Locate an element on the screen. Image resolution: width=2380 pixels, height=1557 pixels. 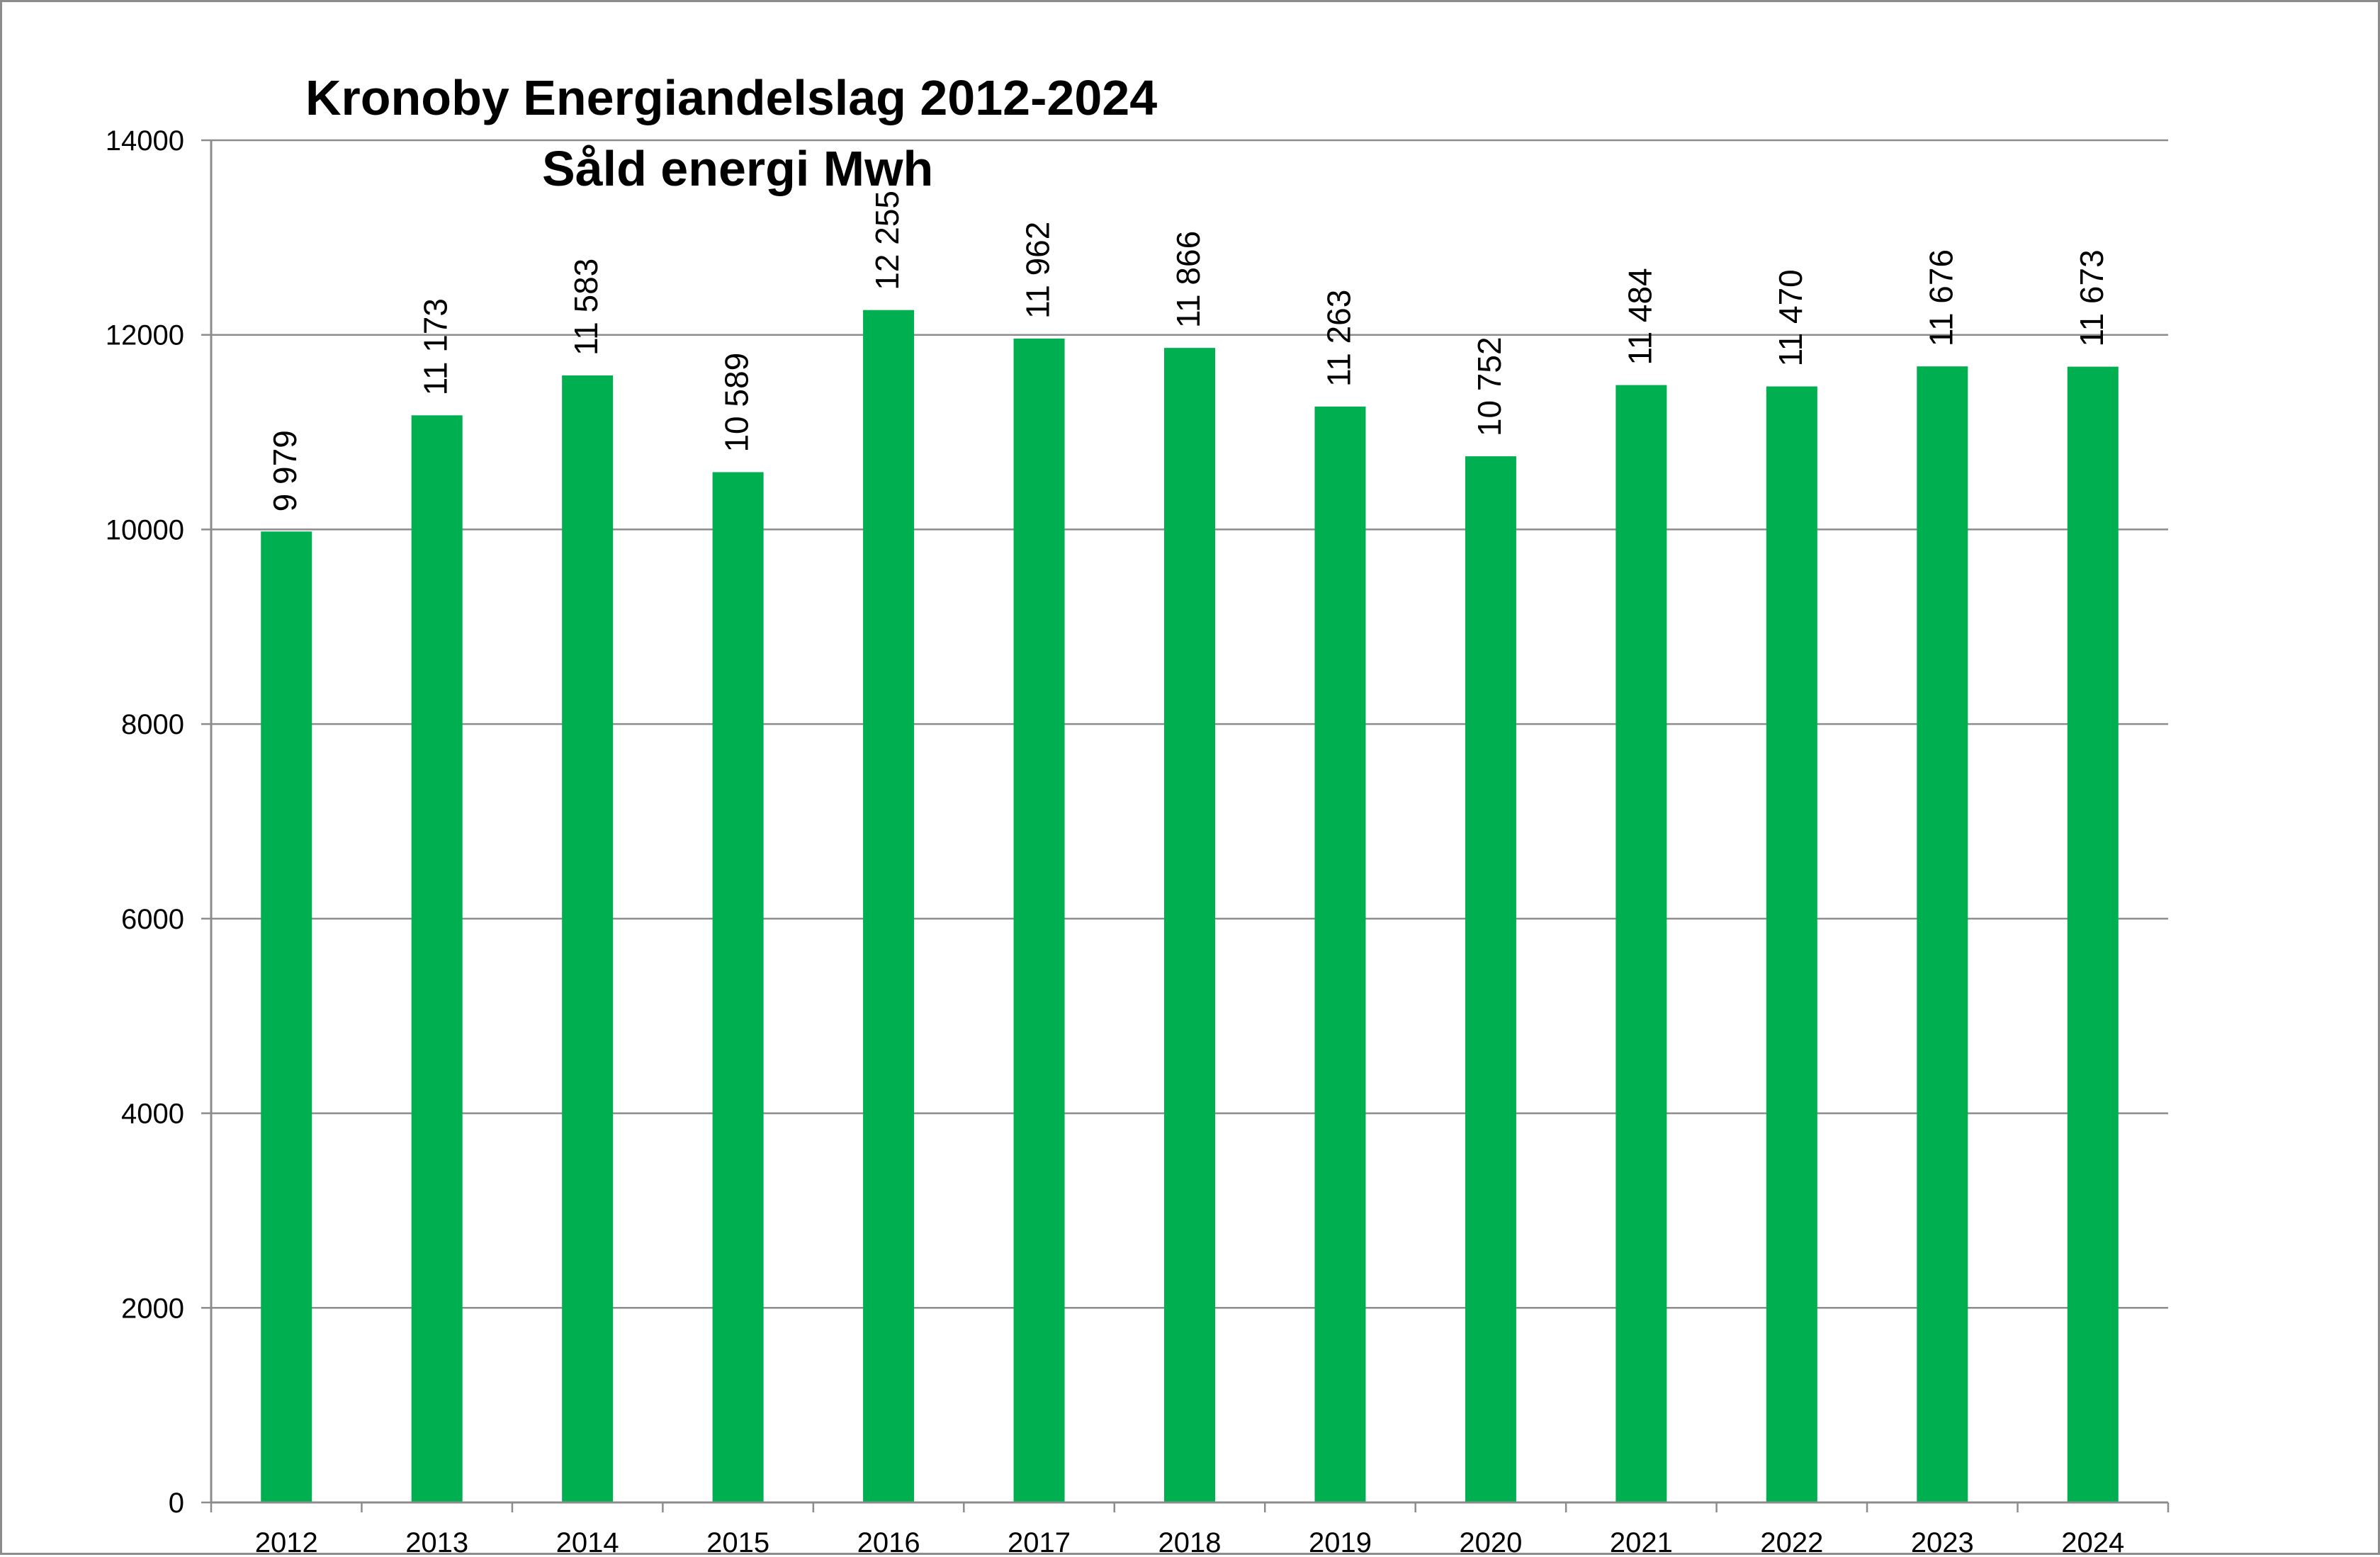
x-tick-label: 2019 is located at coordinates (1341, 1542).